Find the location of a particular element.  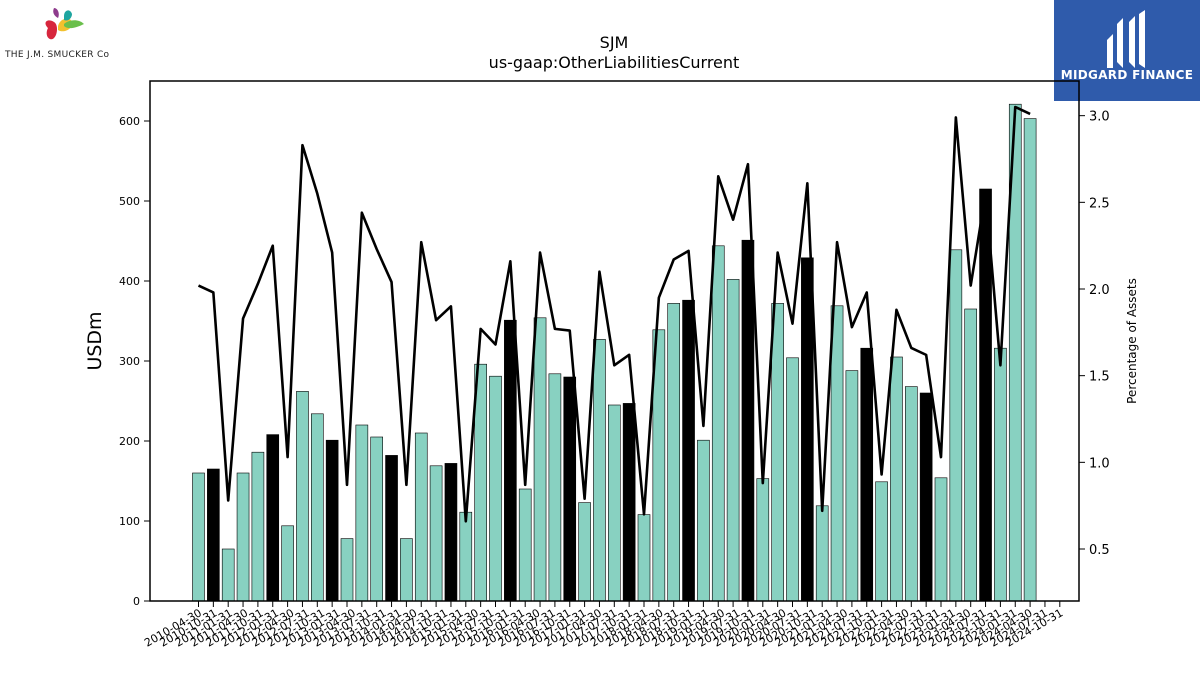

chart-title: SJM is located at coordinates (614, 42).